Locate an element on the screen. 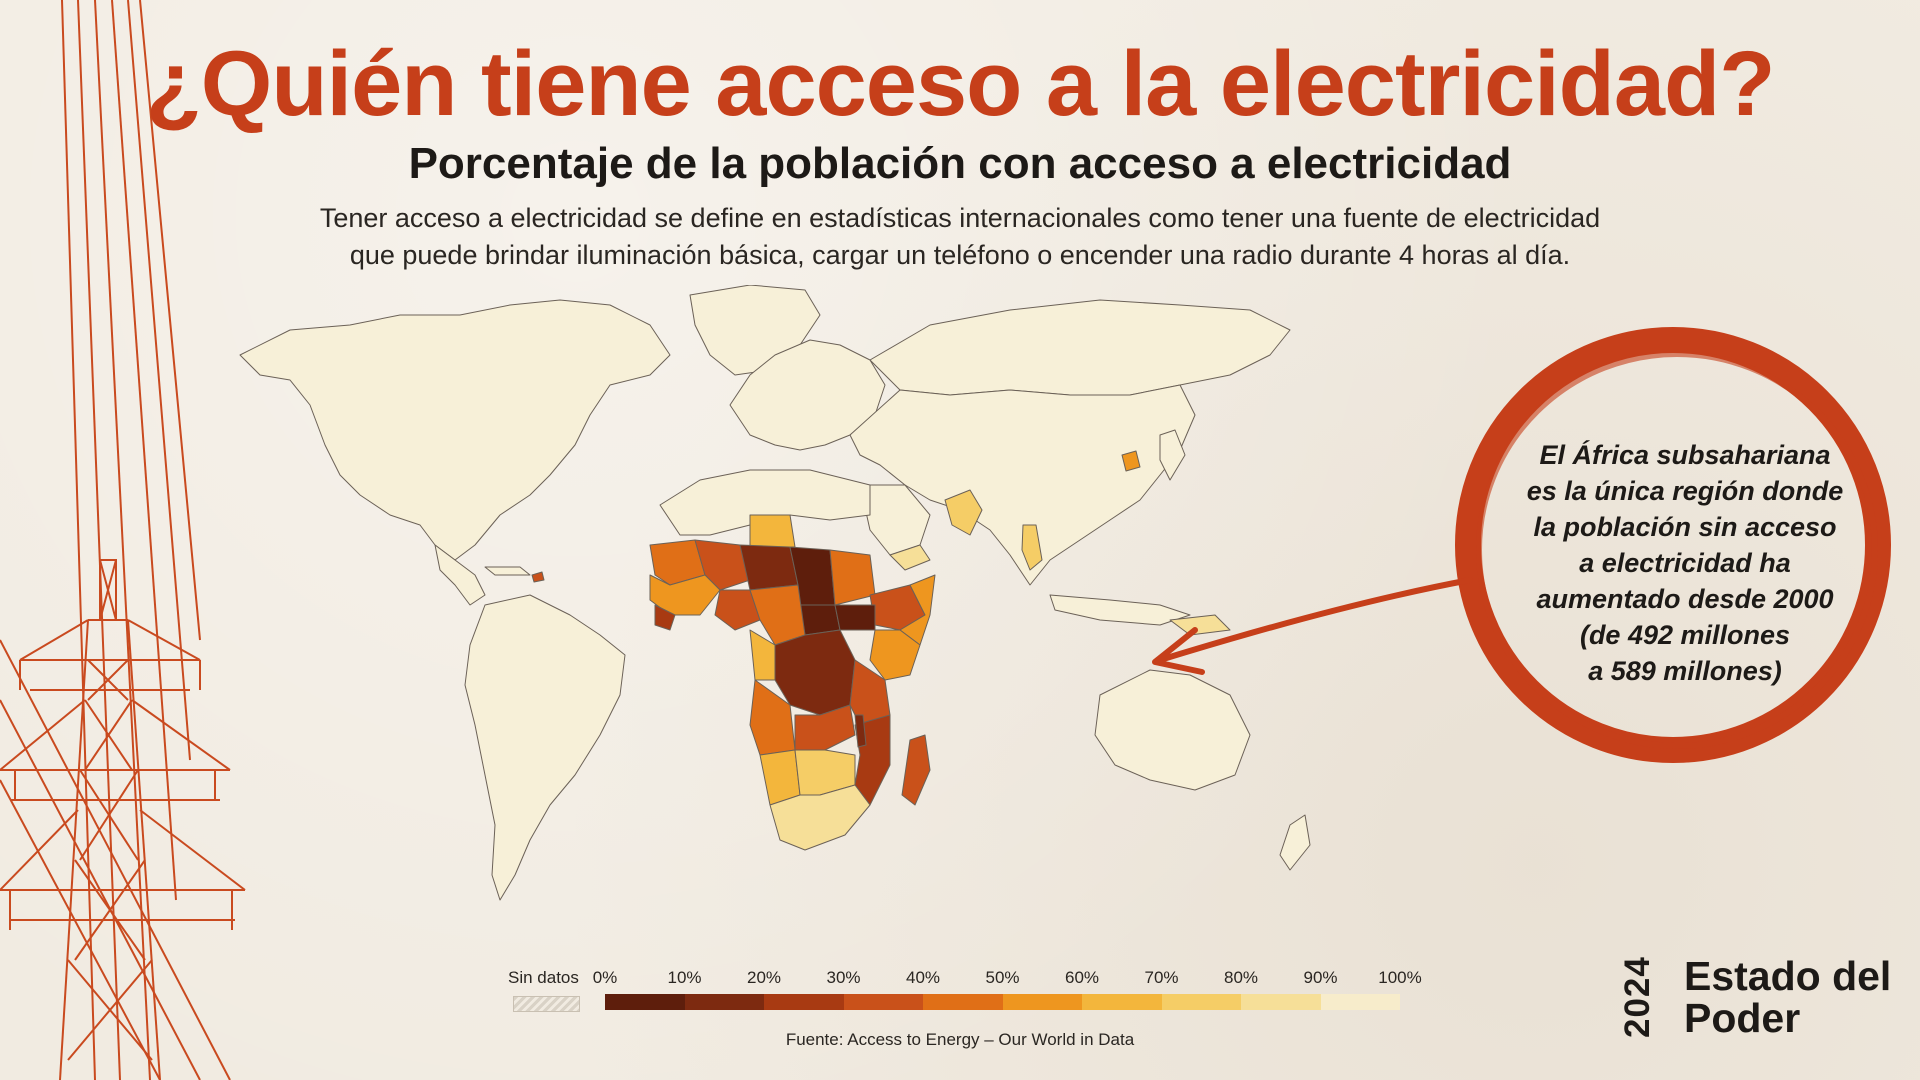 The height and width of the screenshot is (1080, 1920). region-north-africa is located at coordinates (765, 502).